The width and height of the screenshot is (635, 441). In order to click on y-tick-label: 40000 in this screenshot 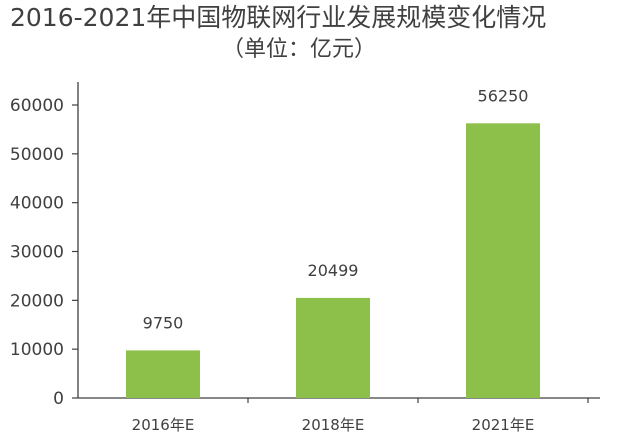, I will do `click(37, 204)`.